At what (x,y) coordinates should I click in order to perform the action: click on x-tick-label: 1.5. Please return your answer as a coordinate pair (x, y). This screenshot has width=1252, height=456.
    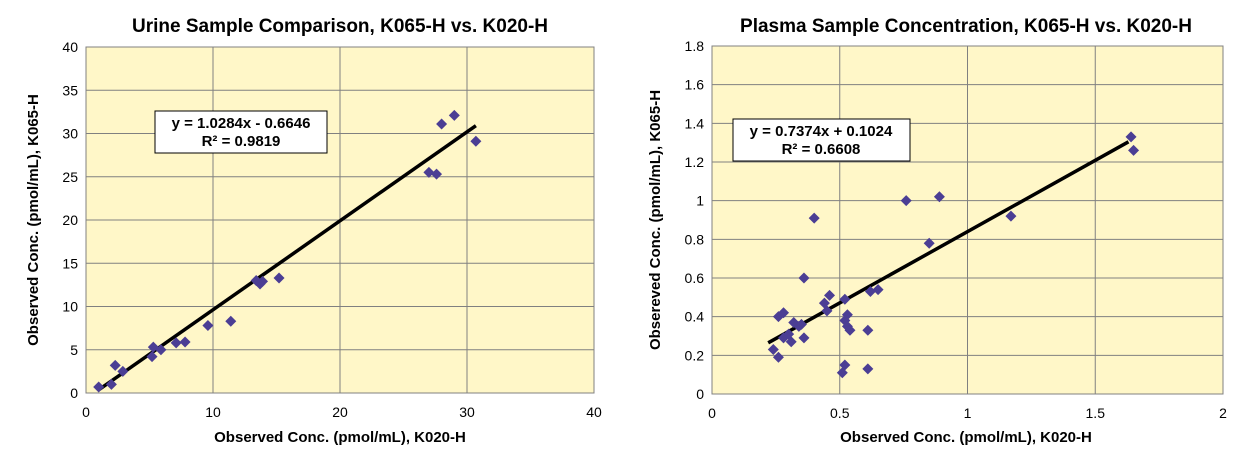
    Looking at the image, I should click on (1096, 413).